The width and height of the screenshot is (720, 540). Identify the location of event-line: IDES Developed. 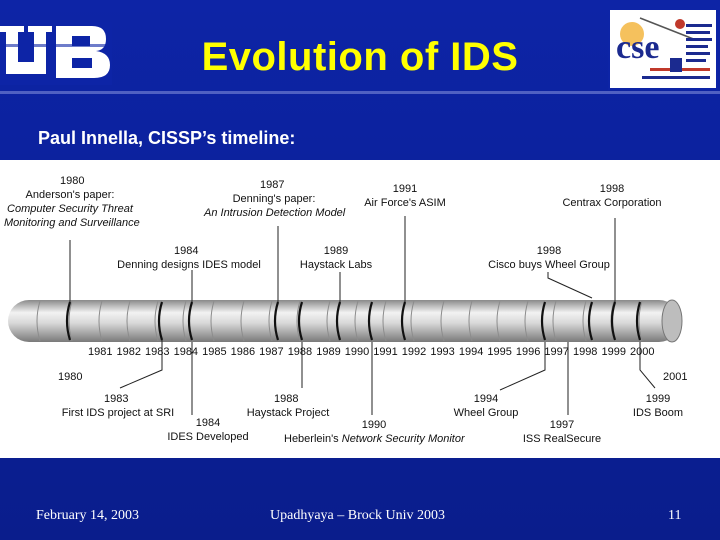
(208, 437).